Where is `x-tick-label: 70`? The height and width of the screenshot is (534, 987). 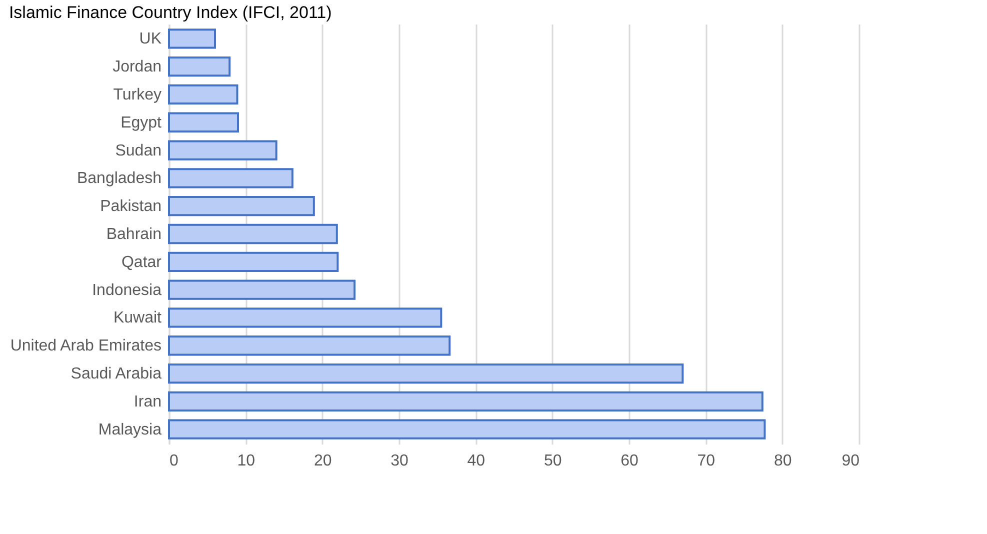 x-tick-label: 70 is located at coordinates (706, 461).